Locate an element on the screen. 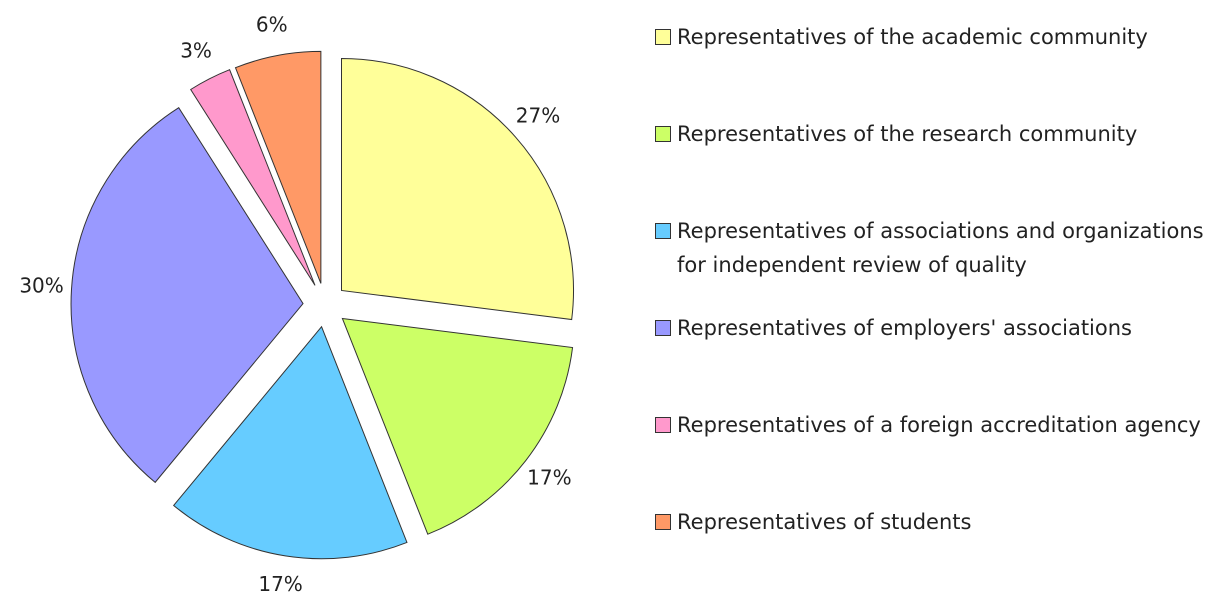  legend-item: Representatives of students is located at coordinates (932, 522).